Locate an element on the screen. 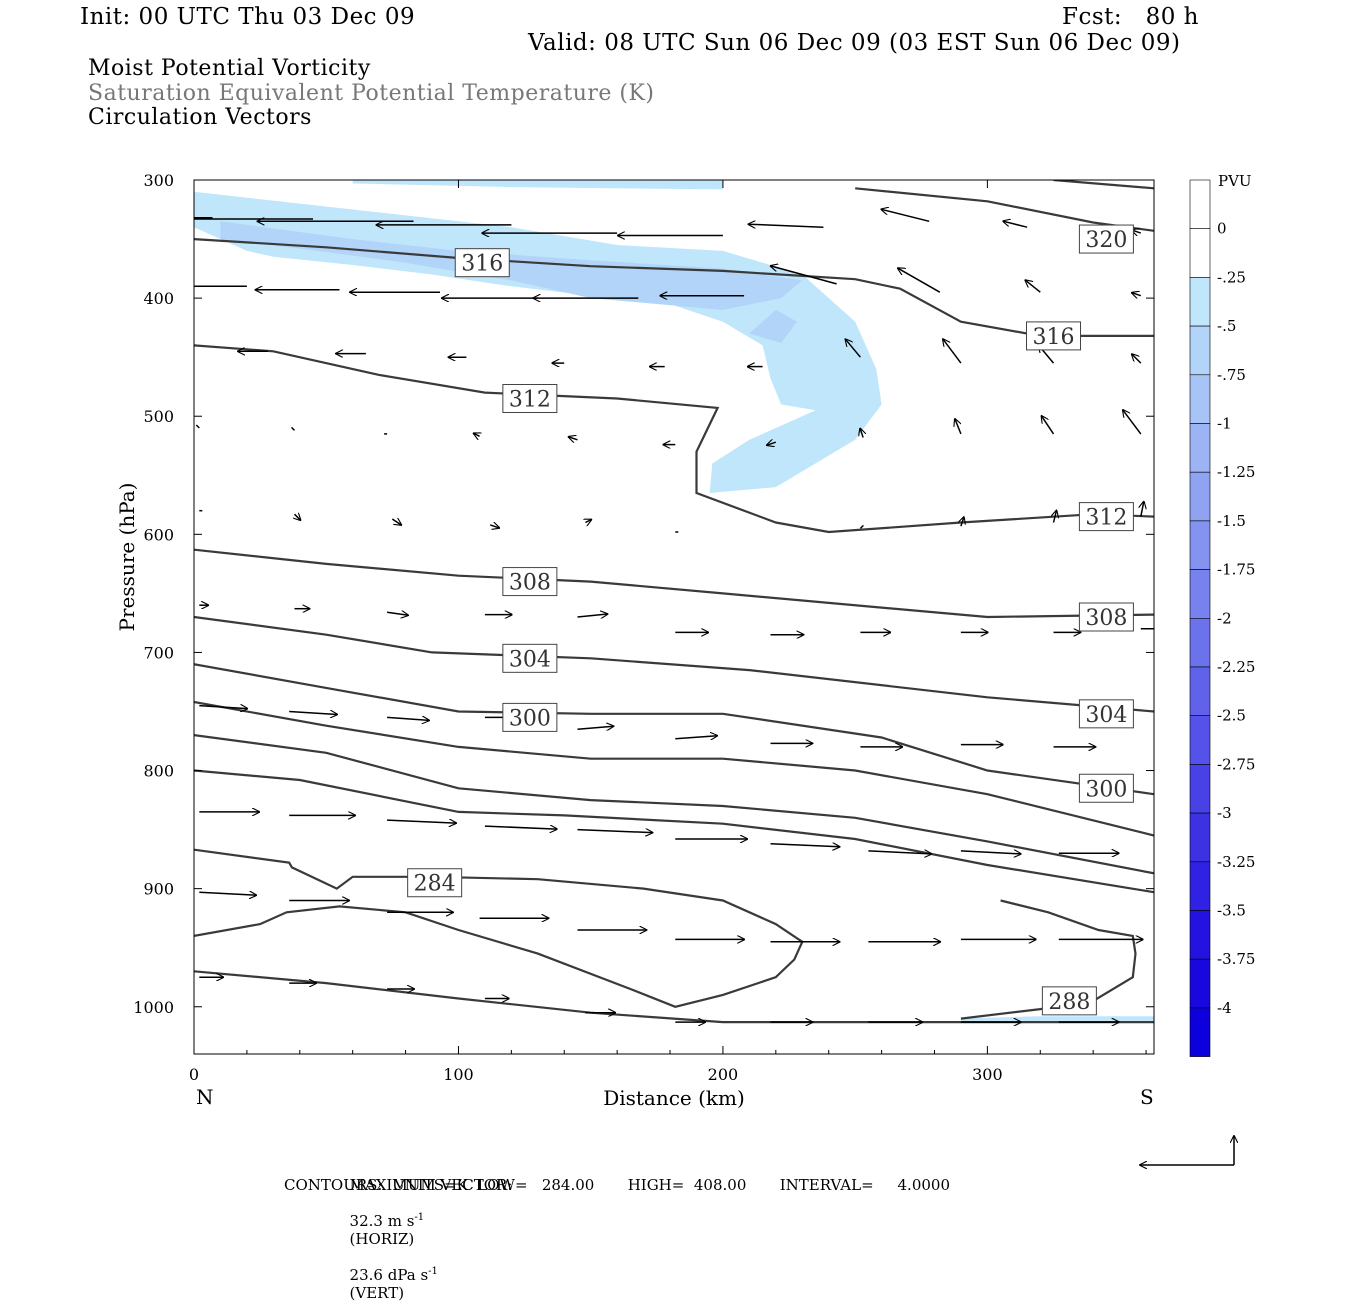 The height and width of the screenshot is (1302, 1350). x-tick-label: 0 is located at coordinates (194, 1074).